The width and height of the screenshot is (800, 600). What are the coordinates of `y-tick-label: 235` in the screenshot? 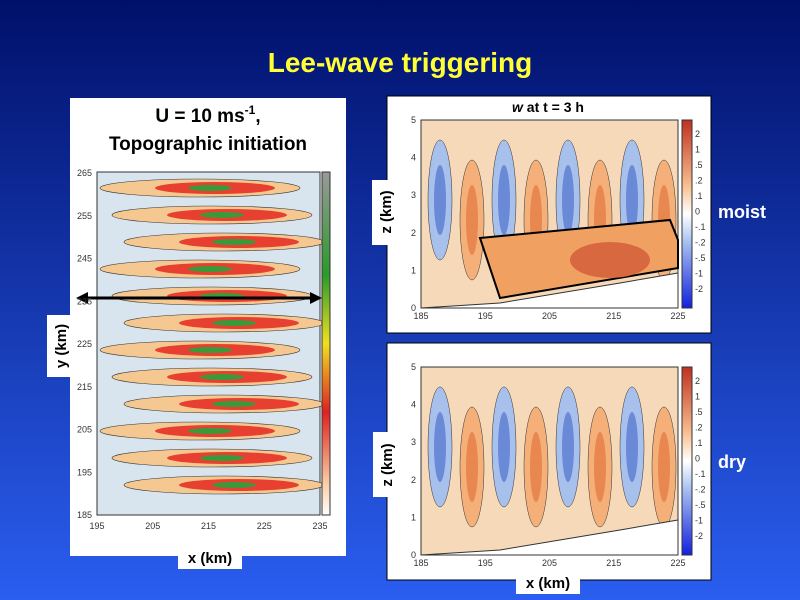 It's located at (84, 301).